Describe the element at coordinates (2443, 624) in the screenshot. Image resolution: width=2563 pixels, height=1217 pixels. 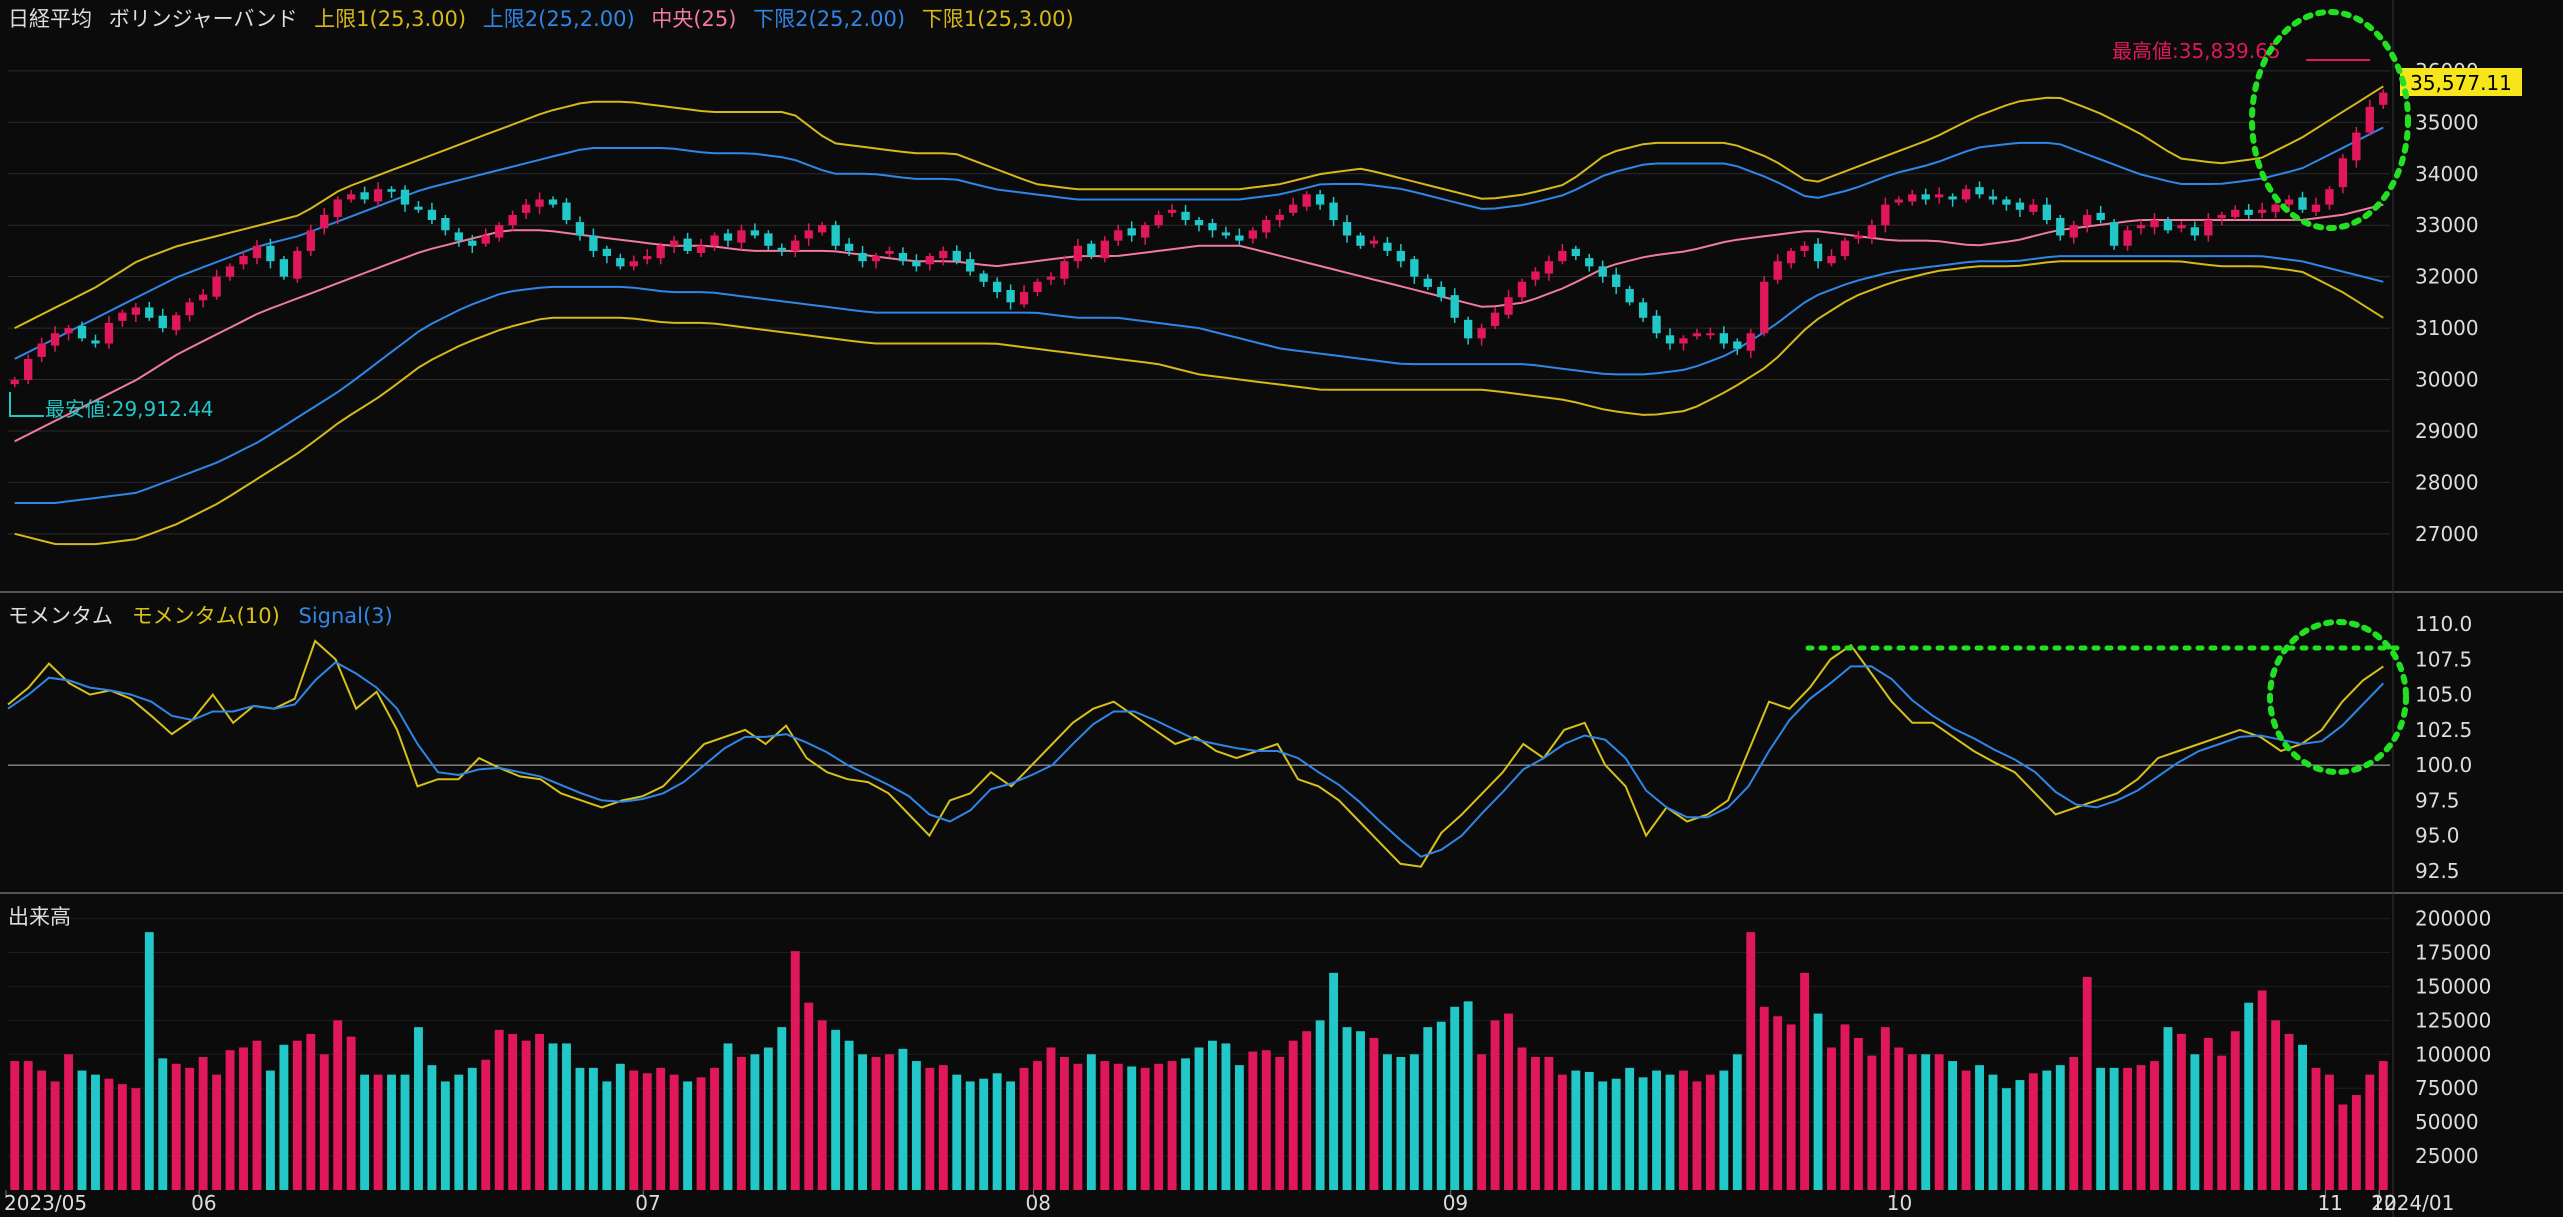
I see `momentum-tick-label: 110.0` at that location.